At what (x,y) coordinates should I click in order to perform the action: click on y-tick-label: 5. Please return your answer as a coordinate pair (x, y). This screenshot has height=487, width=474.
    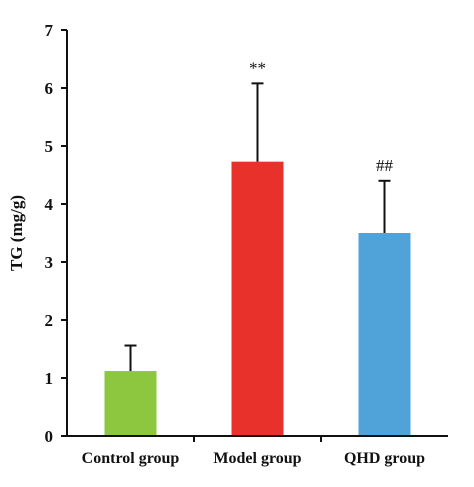
    Looking at the image, I should click on (49, 146).